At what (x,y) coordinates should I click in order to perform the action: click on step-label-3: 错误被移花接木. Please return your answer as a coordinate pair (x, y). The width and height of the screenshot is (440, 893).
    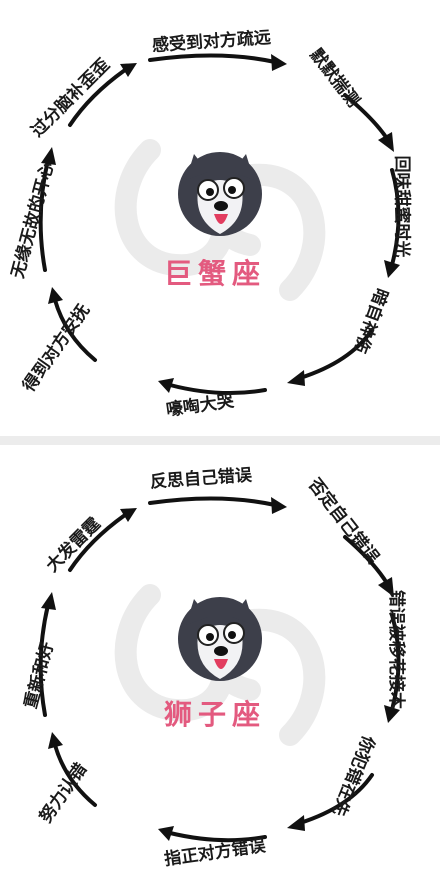
    Looking at the image, I should click on (396, 649).